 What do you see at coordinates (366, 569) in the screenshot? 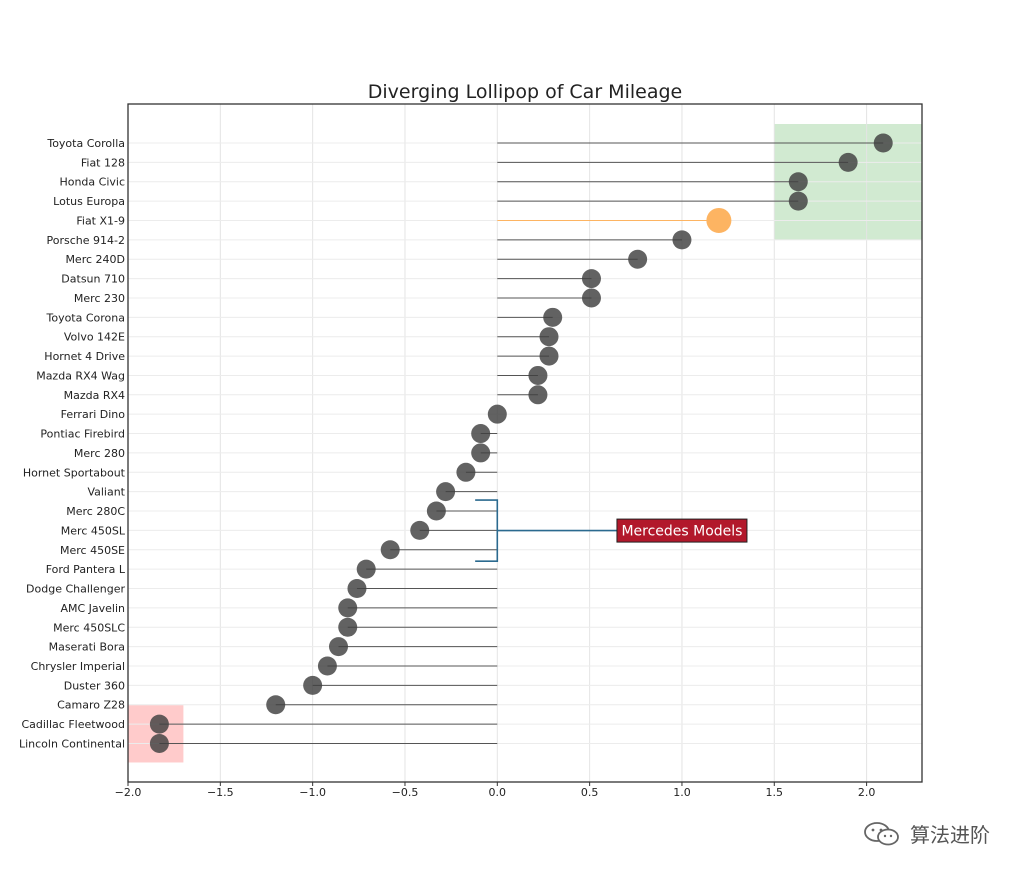
I see `dot-ford-pantera-l` at bounding box center [366, 569].